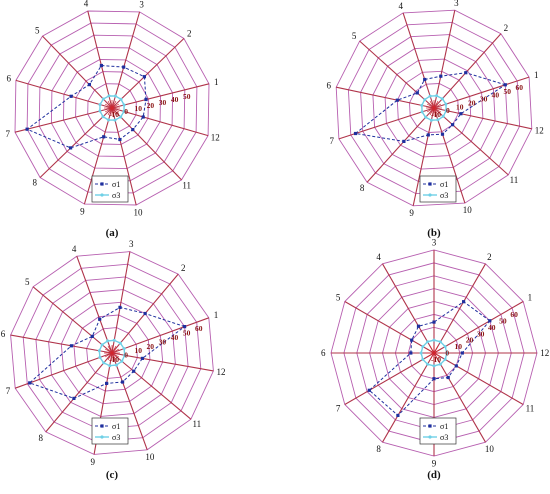  Describe the element at coordinates (175, 99) in the screenshot. I see `scale-label: 40` at that location.